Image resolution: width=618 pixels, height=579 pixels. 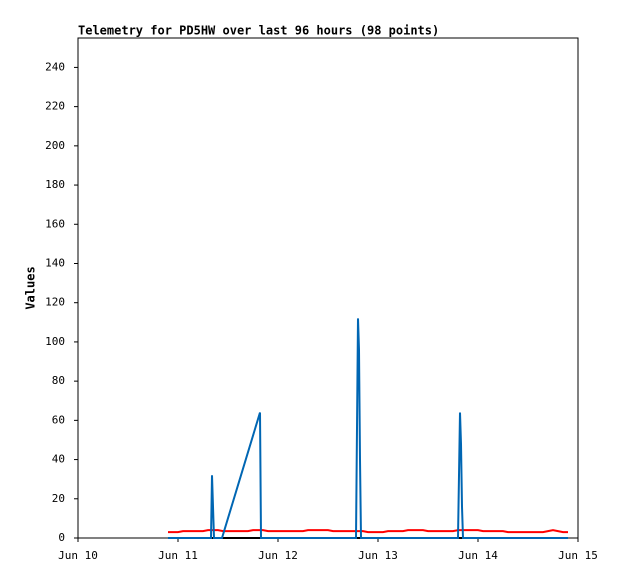 I want to click on y-tick-label: 120, so click(x=55, y=302).